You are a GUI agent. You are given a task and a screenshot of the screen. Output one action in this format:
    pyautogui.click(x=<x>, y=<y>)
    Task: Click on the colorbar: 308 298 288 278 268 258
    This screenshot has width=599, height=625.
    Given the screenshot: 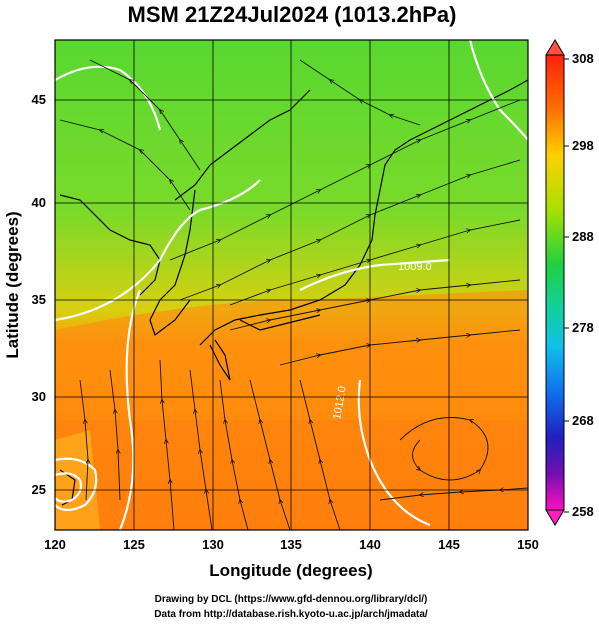 What is the action you would take?
    pyautogui.click(x=569, y=282)
    